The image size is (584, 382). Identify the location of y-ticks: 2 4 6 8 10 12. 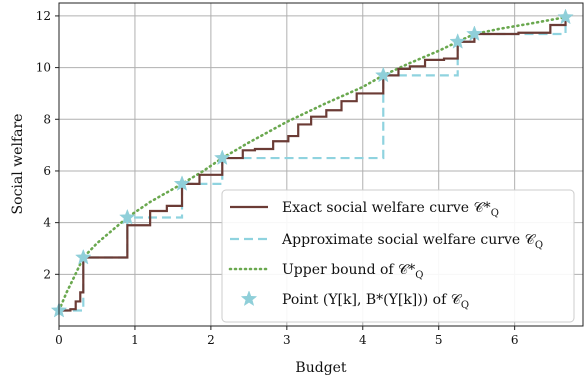
(47, 145).